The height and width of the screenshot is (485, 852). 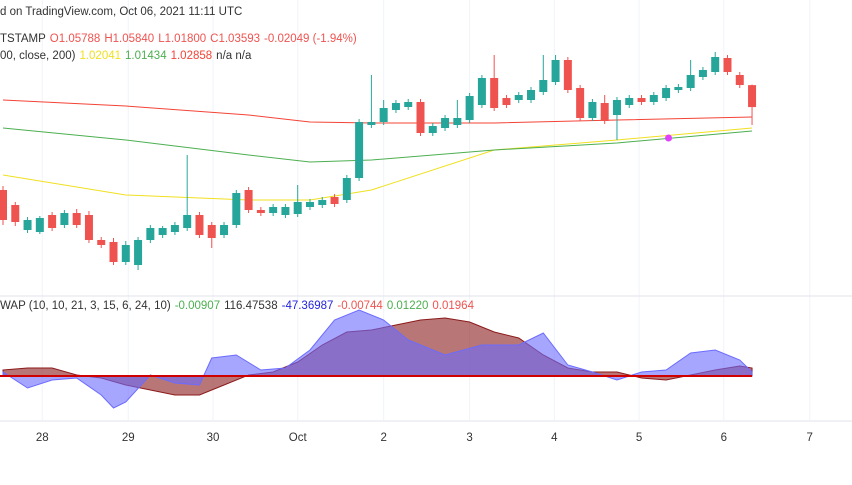 What do you see at coordinates (383, 438) in the screenshot?
I see `x-tick-label: 2` at bounding box center [383, 438].